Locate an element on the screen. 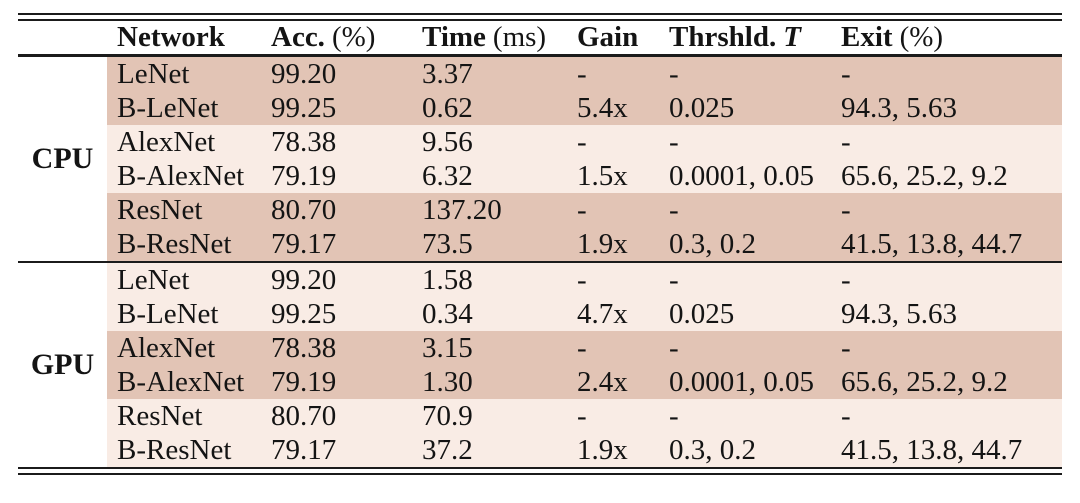 The height and width of the screenshot is (503, 1080). cell-acc: 79.19 is located at coordinates (304, 176).